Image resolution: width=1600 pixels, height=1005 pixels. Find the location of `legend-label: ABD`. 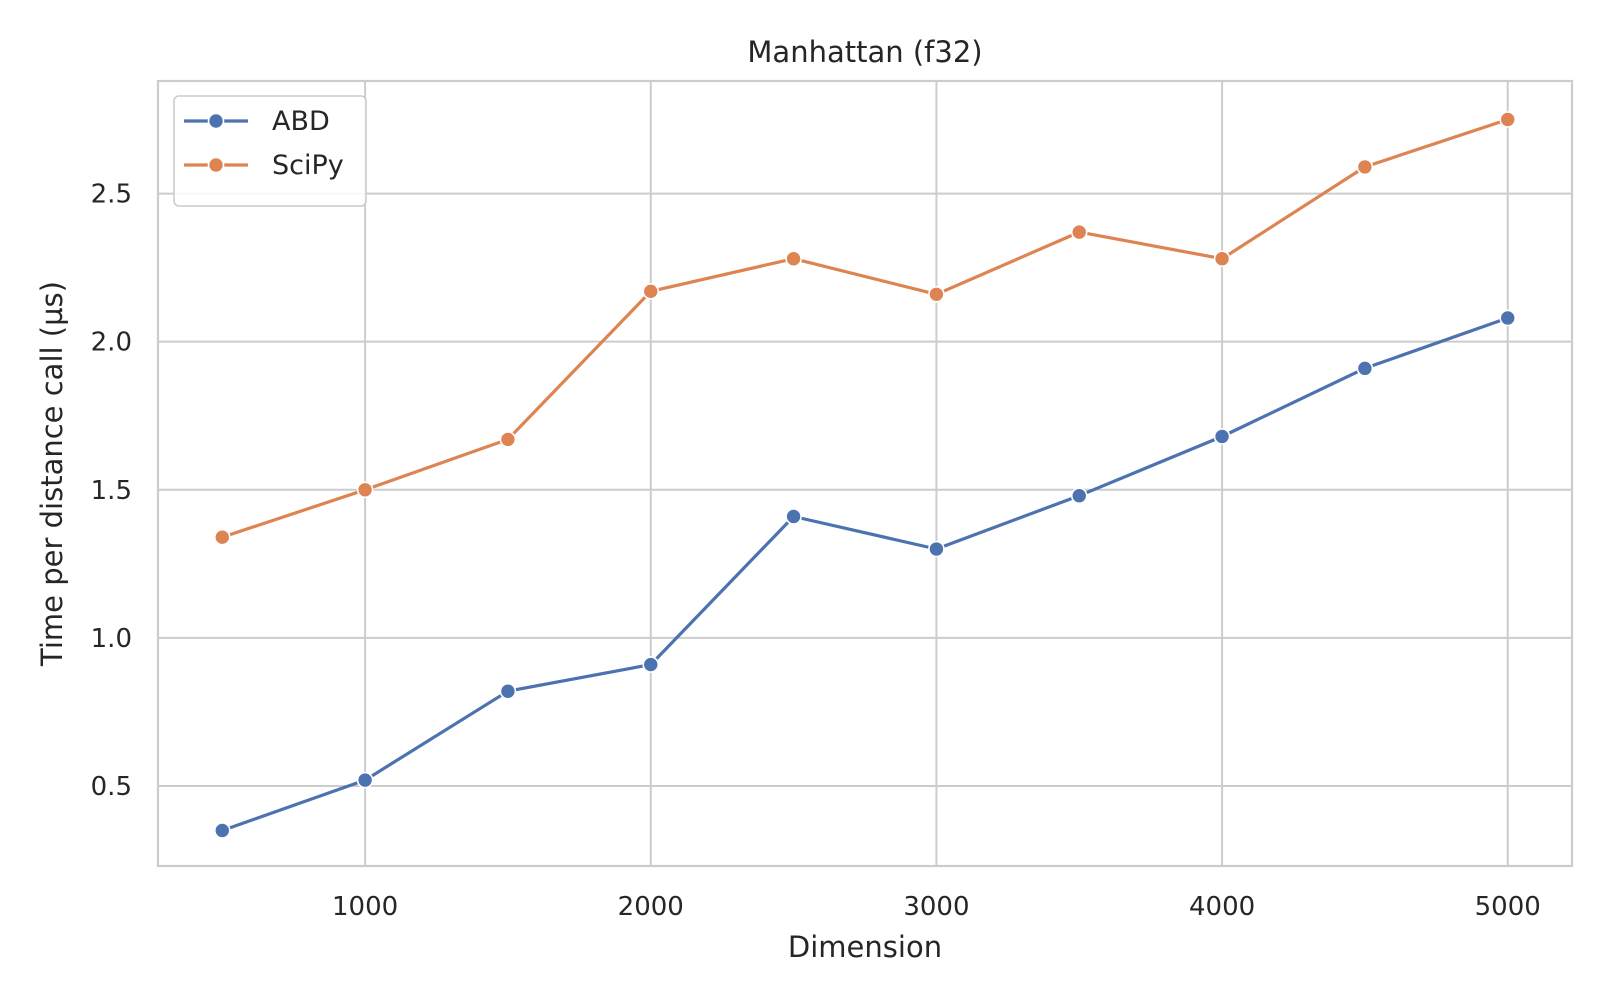

legend-label: ABD is located at coordinates (301, 121).